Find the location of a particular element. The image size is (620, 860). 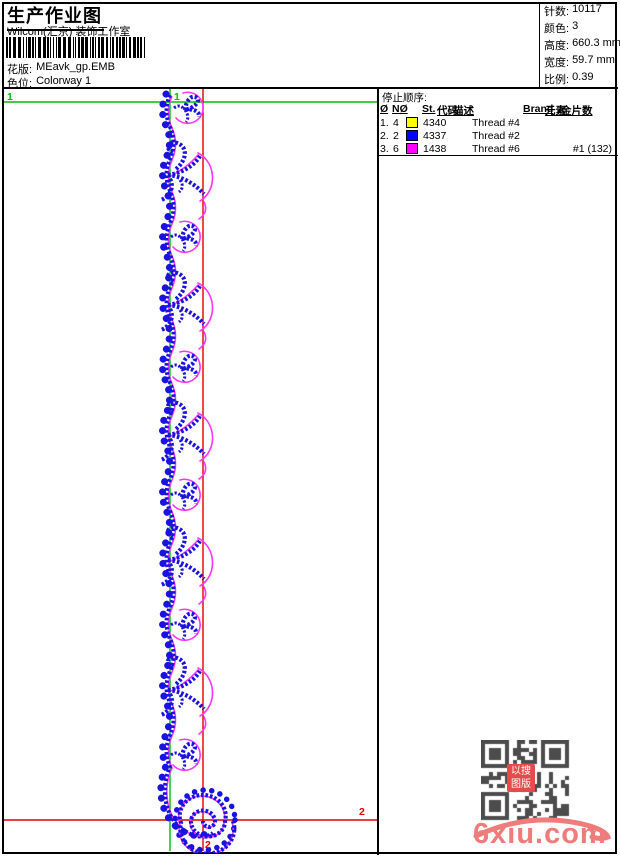

row-code: 1438 is located at coordinates (435, 149).